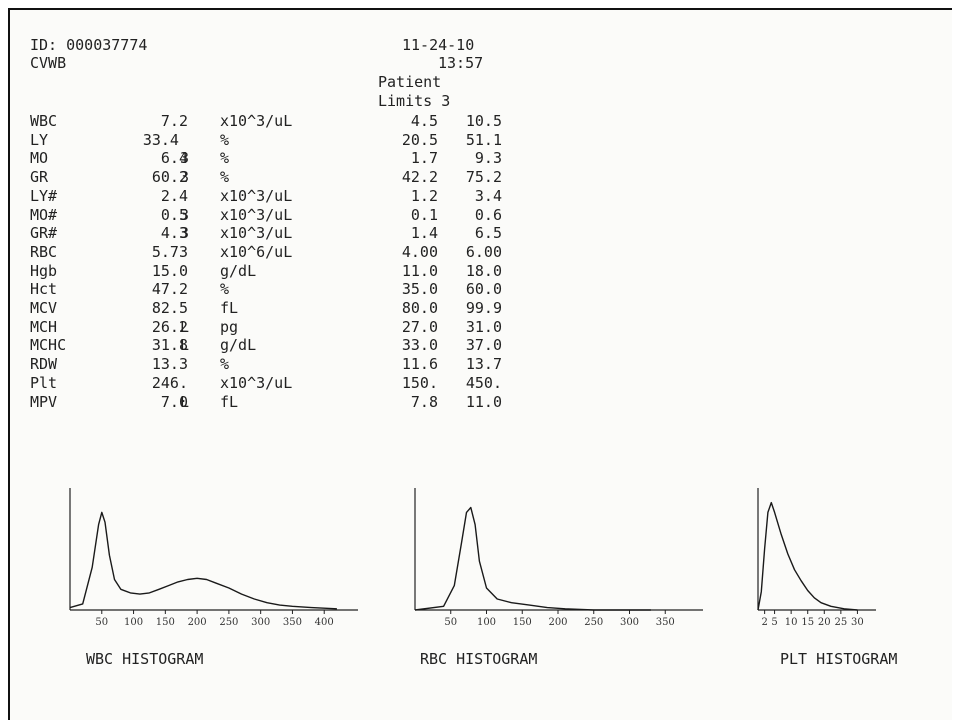  I want to click on result-low: 7.8, so click(424, 401).